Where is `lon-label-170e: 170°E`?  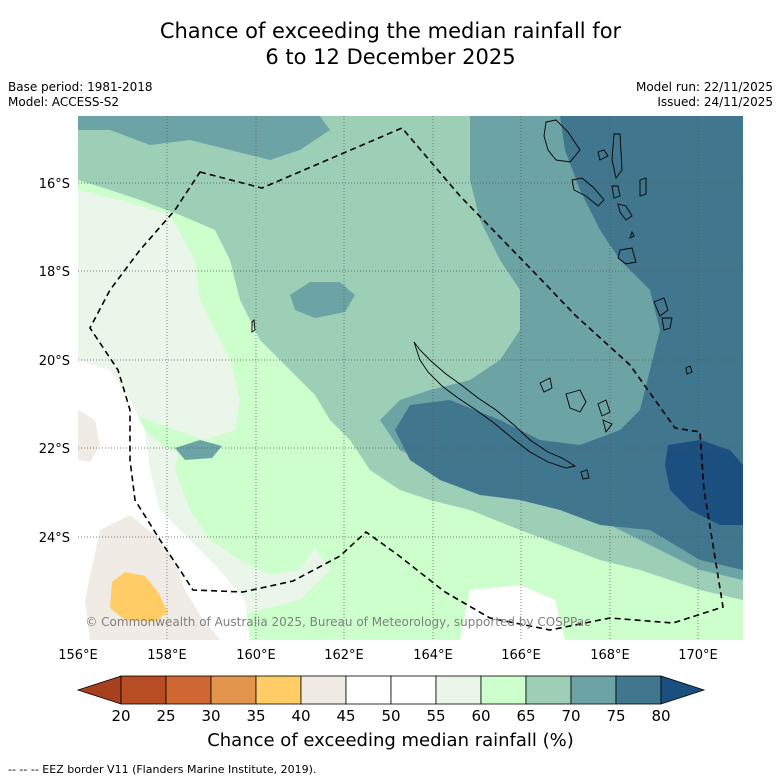
lon-label-170e: 170°E is located at coordinates (698, 655).